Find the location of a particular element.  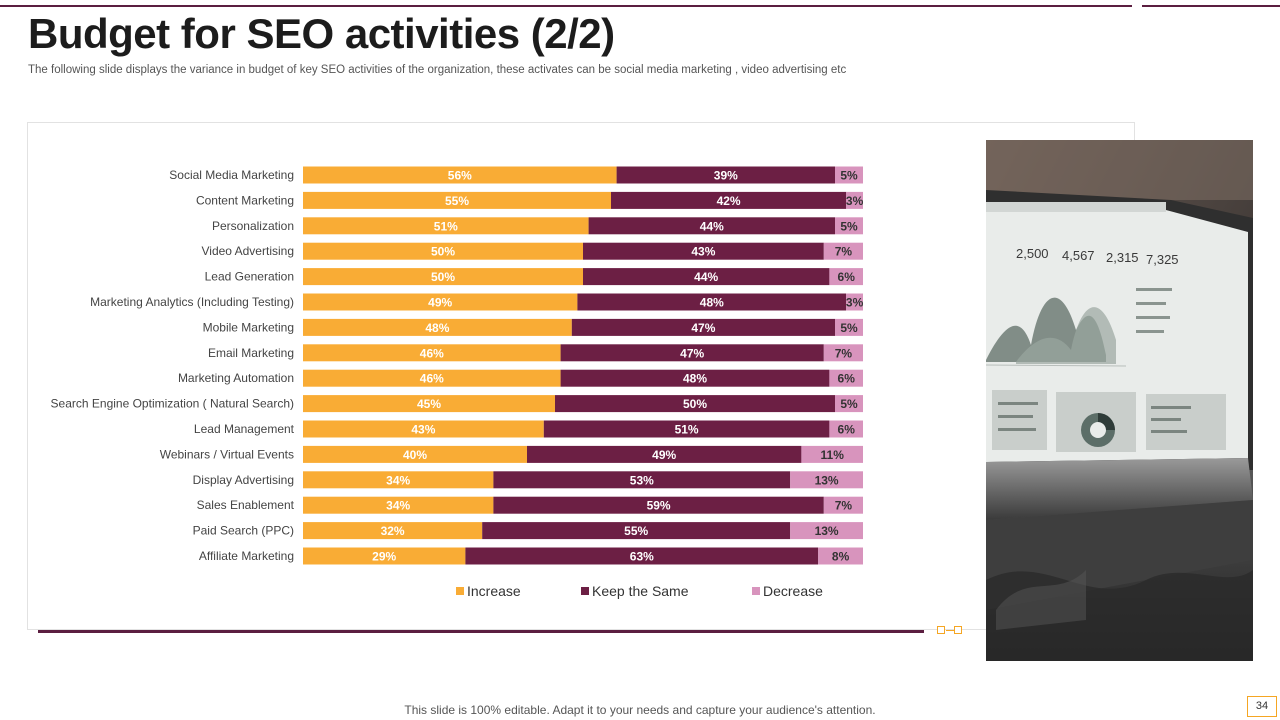

category-label: Email Marketing is located at coordinates (251, 353).